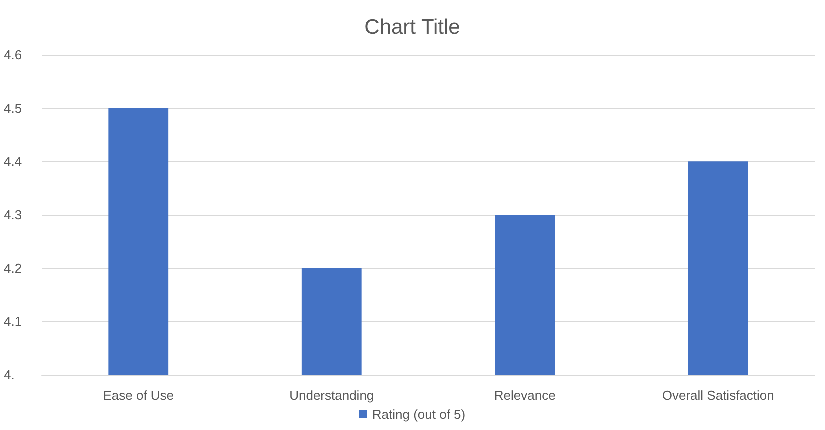 This screenshot has width=825, height=430. I want to click on x-tick-label: Ease of Use, so click(138, 395).